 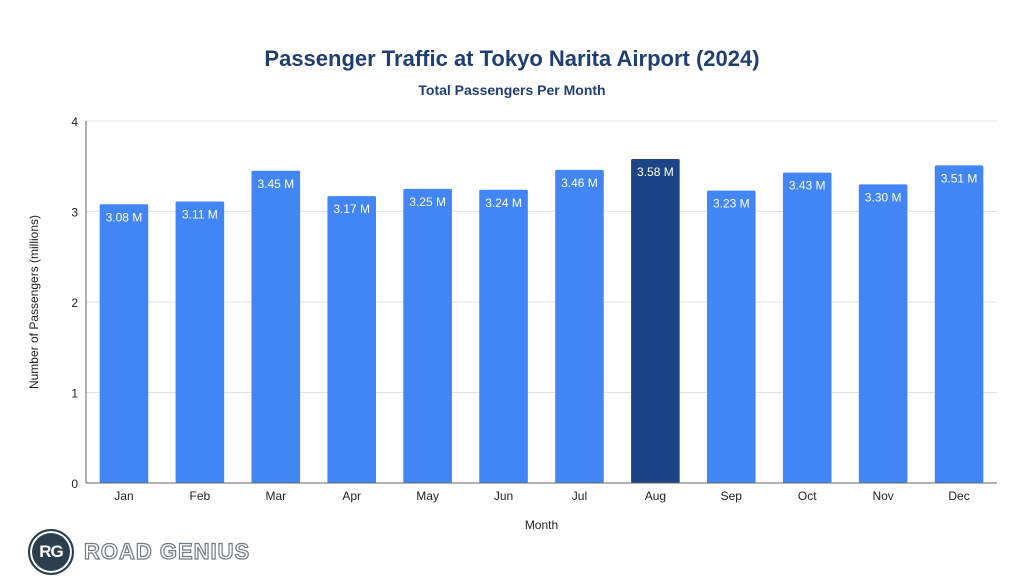 I want to click on chart-subtitle: Total Passengers Per Month, so click(x=512, y=90).